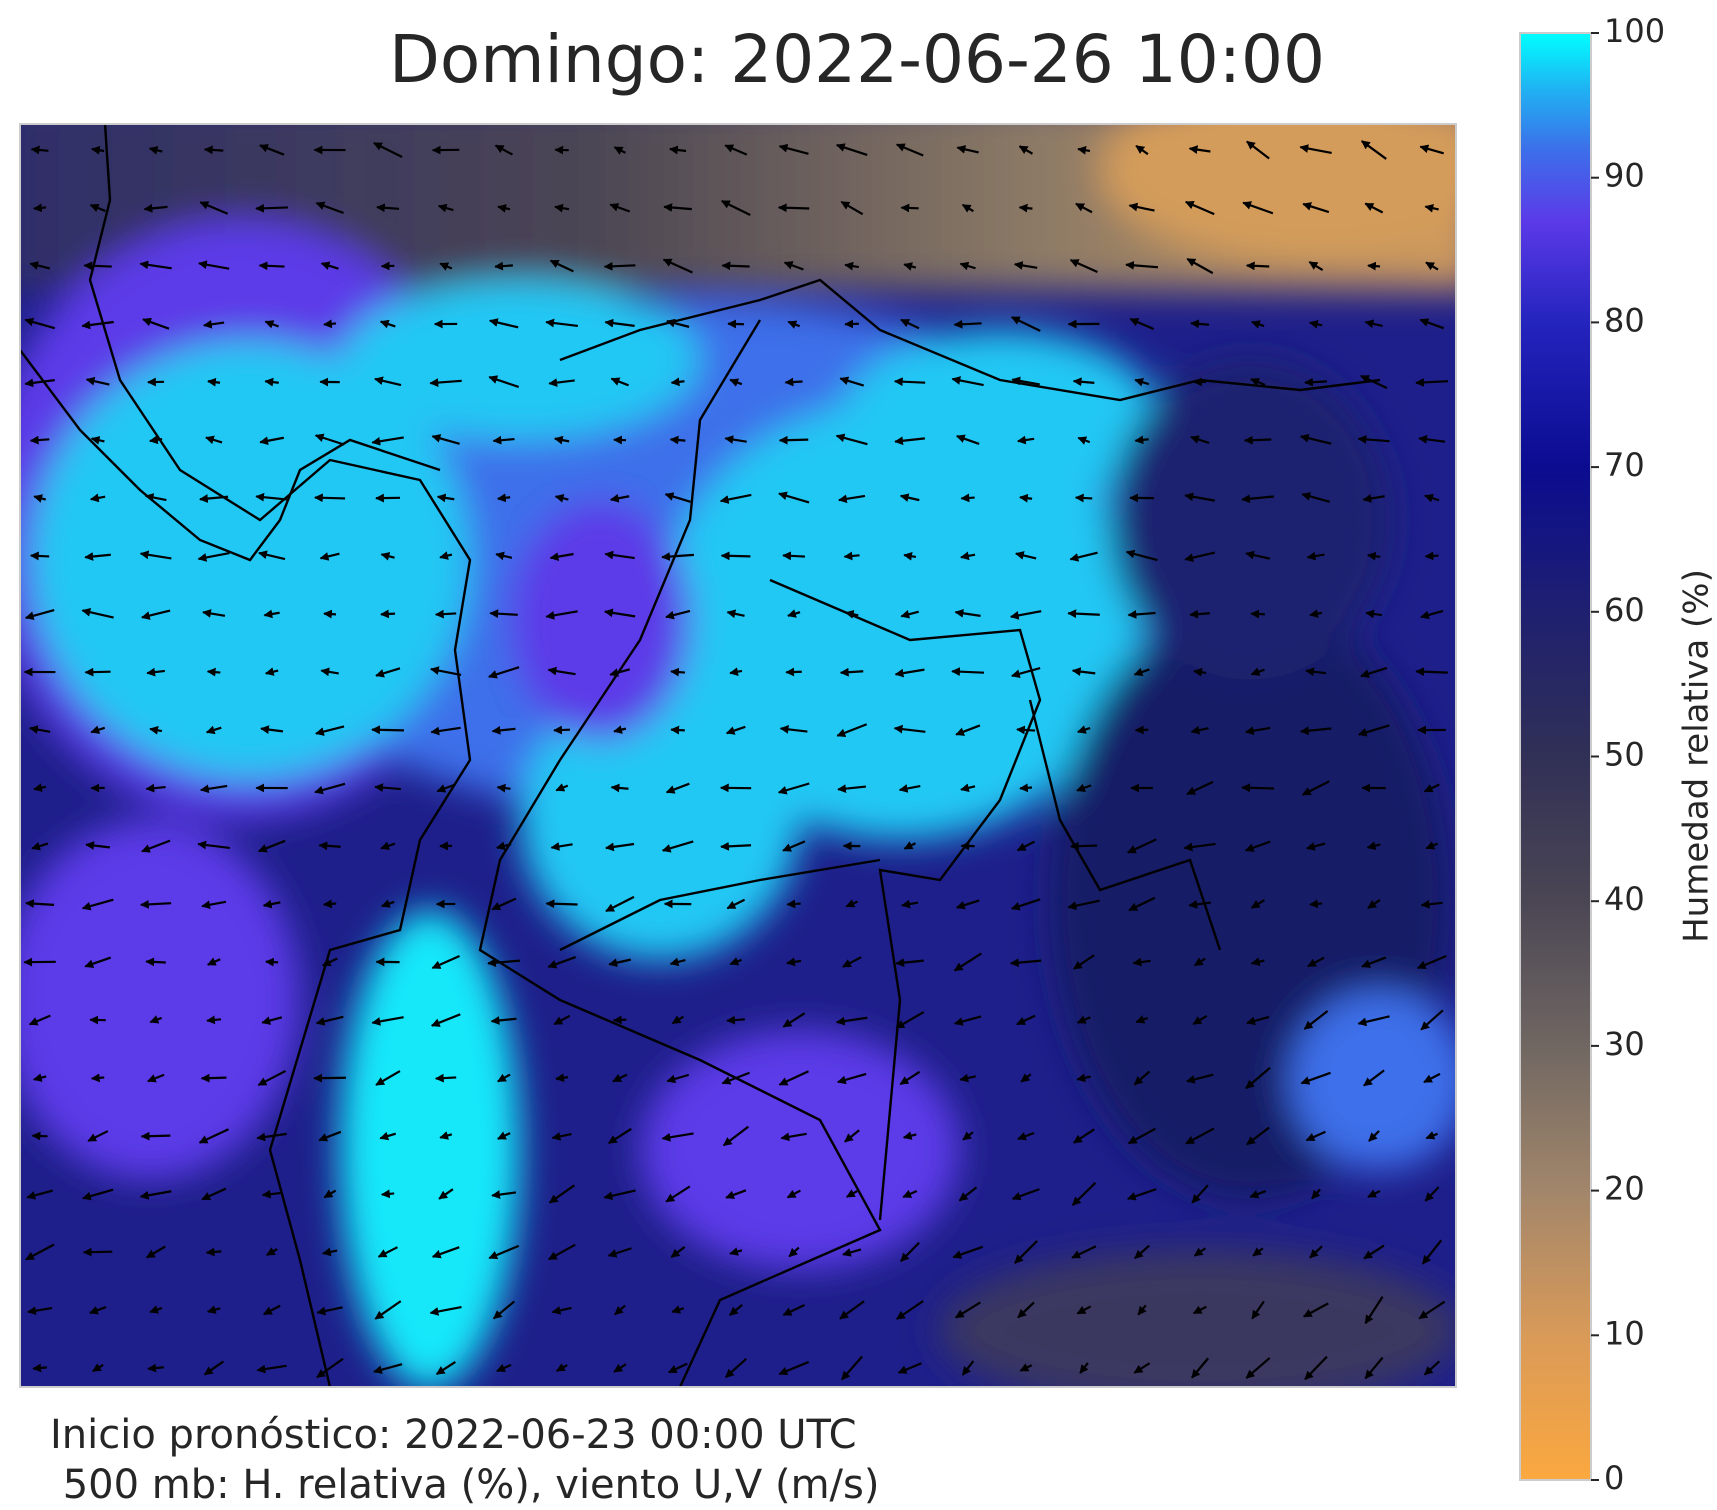 The image size is (1717, 1510). I want to click on colorbar-tick-label: 20, so click(1624, 1189).